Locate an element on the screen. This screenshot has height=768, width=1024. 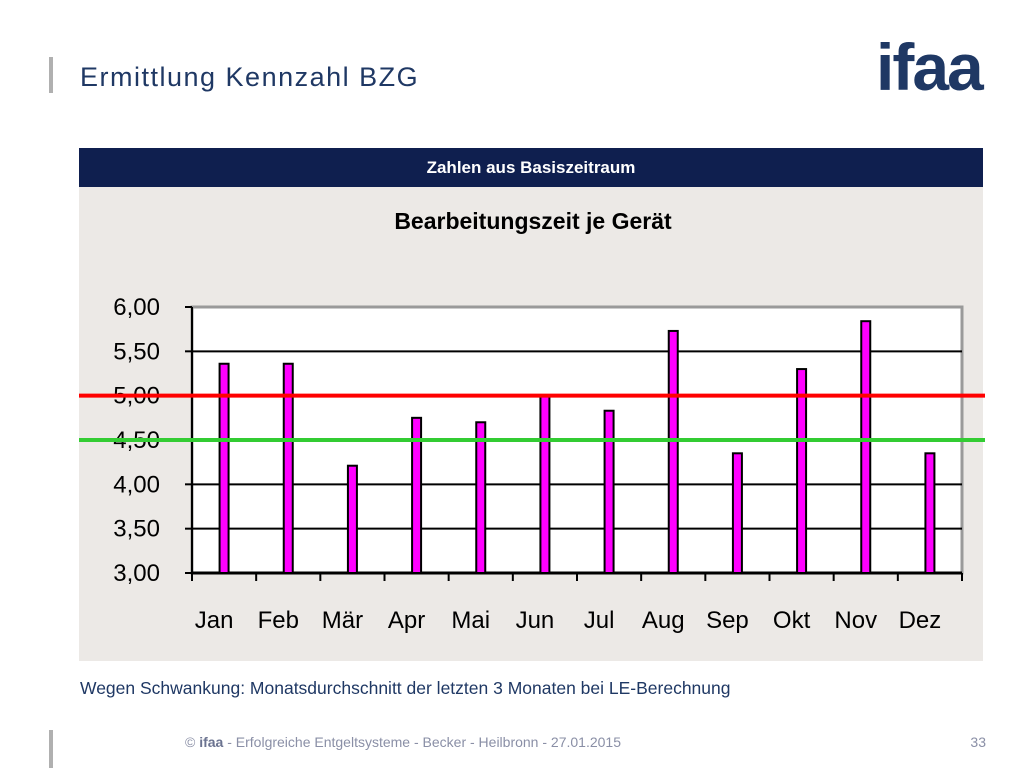
x-tick-label: Sep is located at coordinates (727, 620).